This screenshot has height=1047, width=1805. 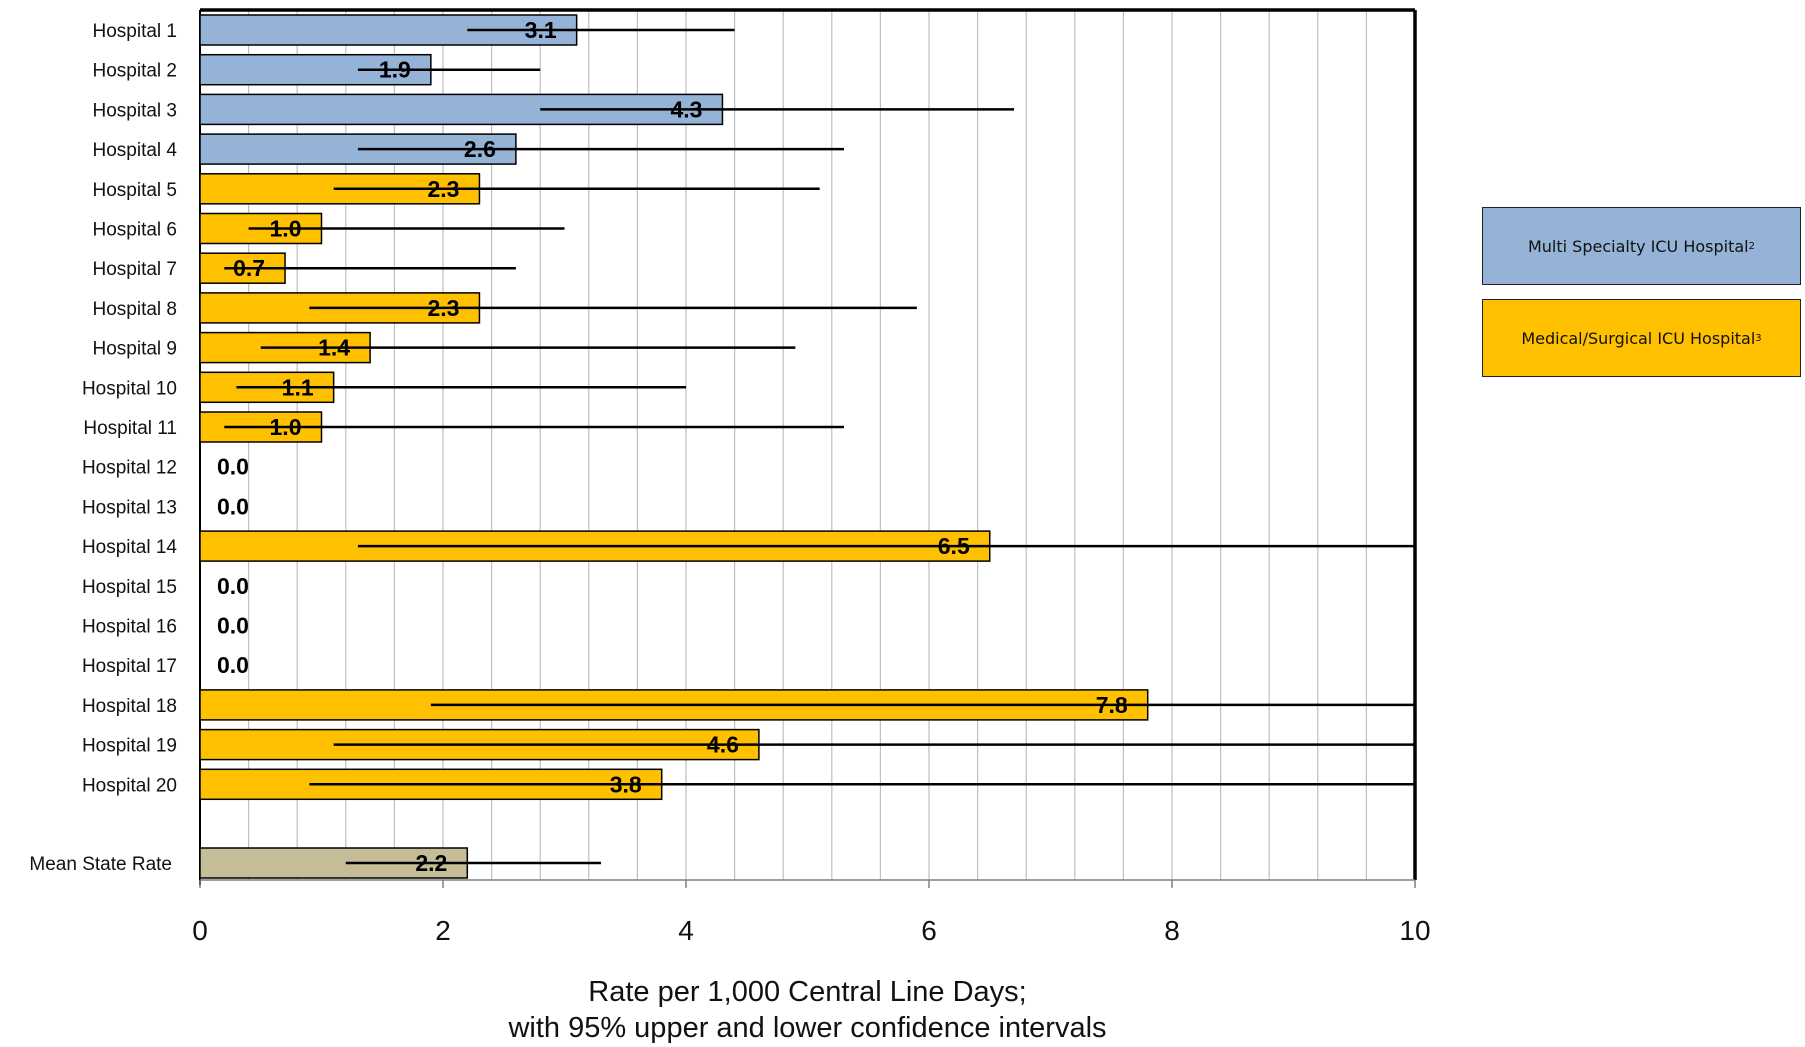 What do you see at coordinates (129, 507) in the screenshot?
I see `category-label: Hospital 13` at bounding box center [129, 507].